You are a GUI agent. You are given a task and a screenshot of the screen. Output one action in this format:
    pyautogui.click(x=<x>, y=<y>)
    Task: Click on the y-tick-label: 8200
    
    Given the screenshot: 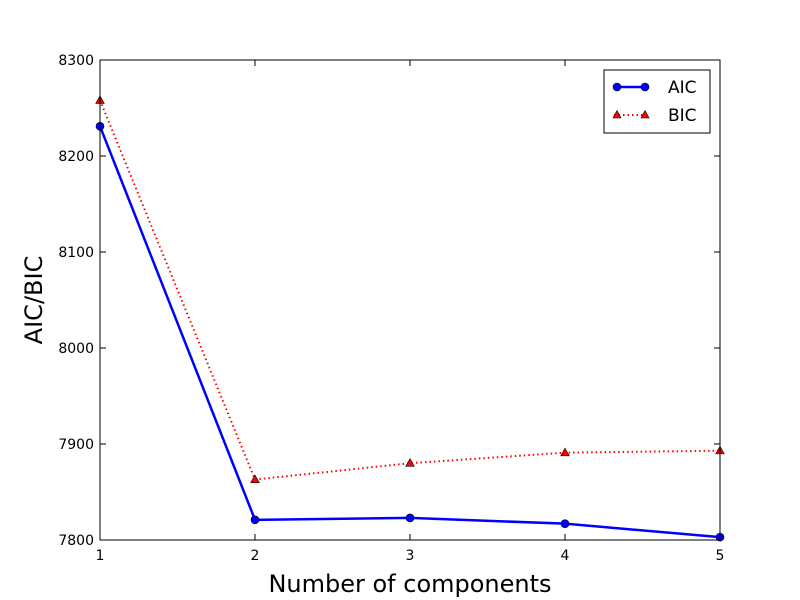 What is the action you would take?
    pyautogui.click(x=76, y=157)
    